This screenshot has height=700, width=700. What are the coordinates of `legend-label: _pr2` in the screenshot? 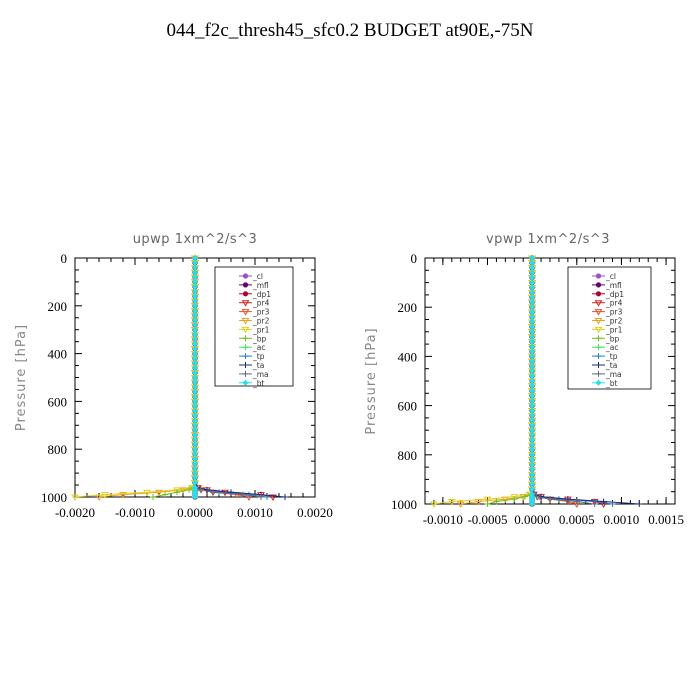 It's located at (261, 321).